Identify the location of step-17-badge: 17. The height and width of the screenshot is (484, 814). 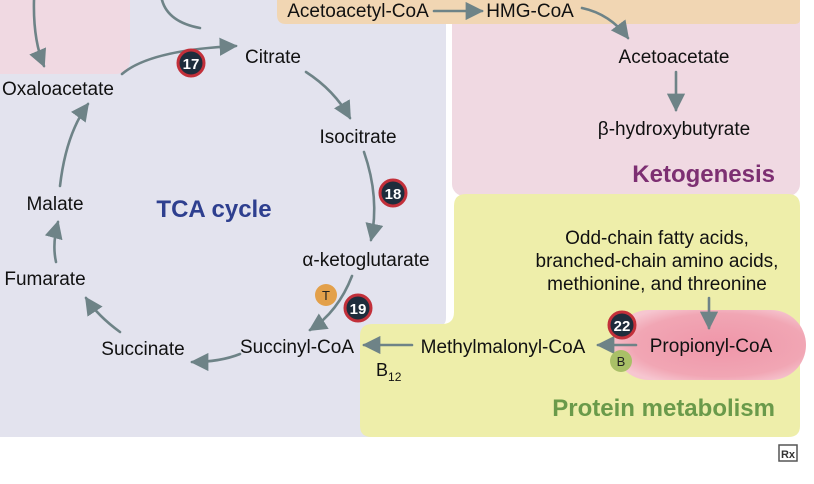
(191, 63).